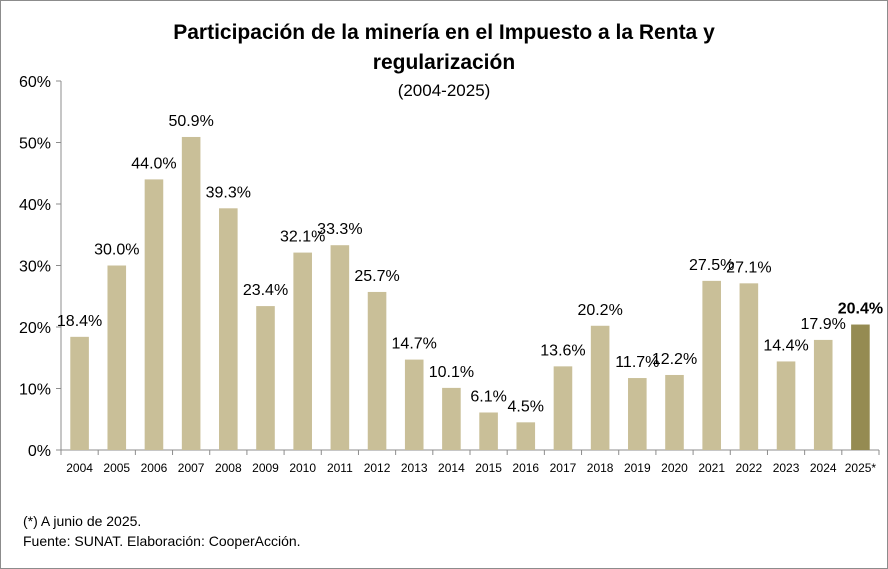 The height and width of the screenshot is (569, 888). I want to click on data-label: 14.7%, so click(414, 344).